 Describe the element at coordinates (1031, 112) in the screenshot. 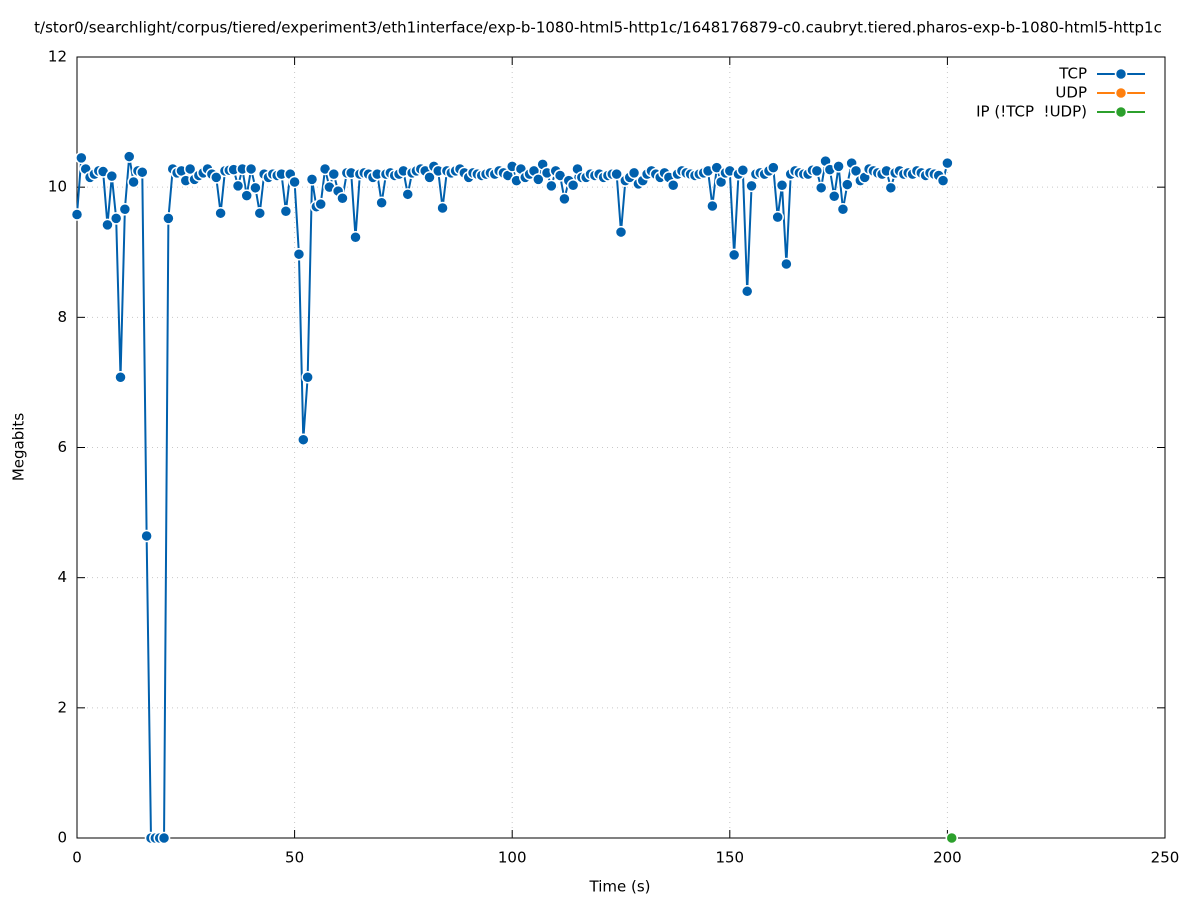

I see `legend-label: IP (!TCP !UDP)` at that location.